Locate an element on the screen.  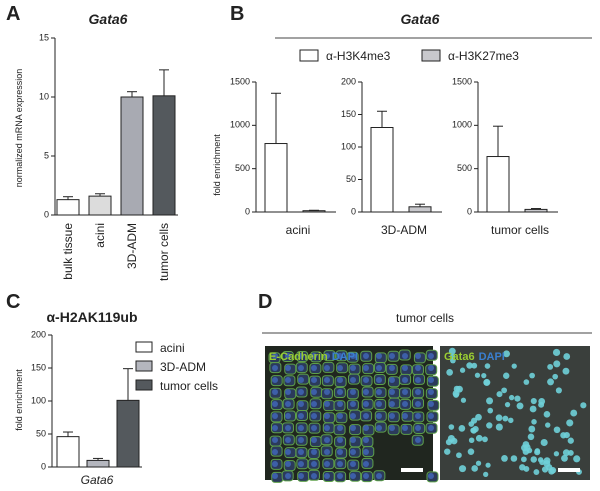
y-tick-label: 100 is located at coordinates (38, 400).